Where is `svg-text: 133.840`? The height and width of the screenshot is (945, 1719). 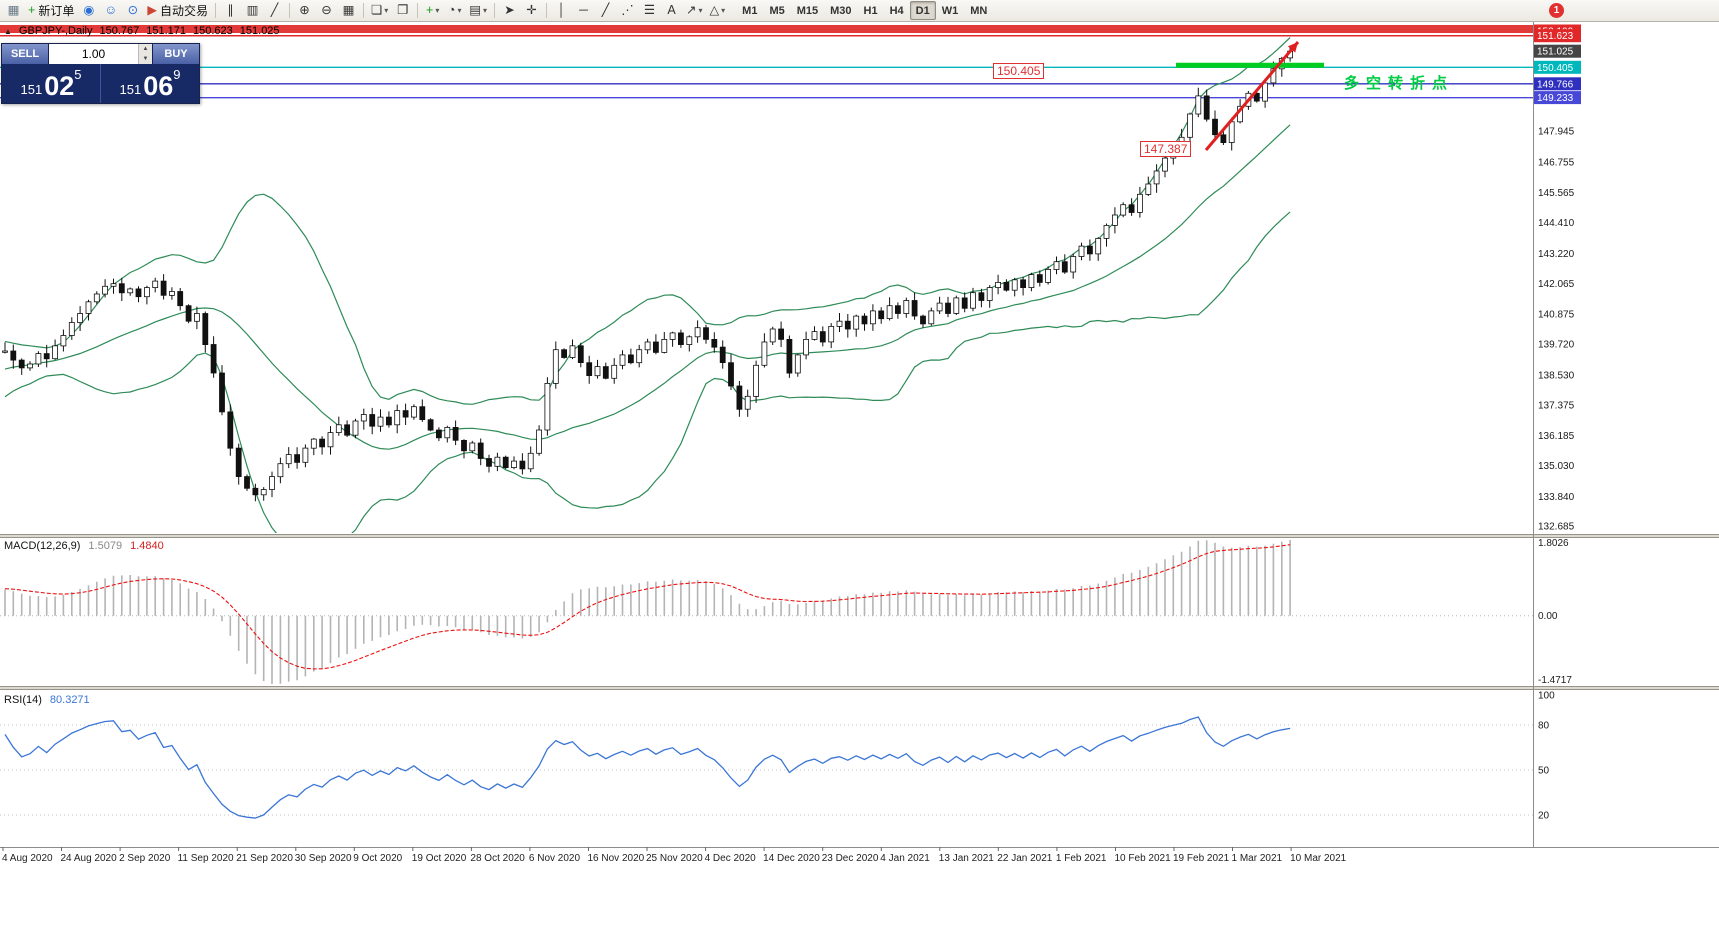 svg-text: 133.840 is located at coordinates (1556, 497).